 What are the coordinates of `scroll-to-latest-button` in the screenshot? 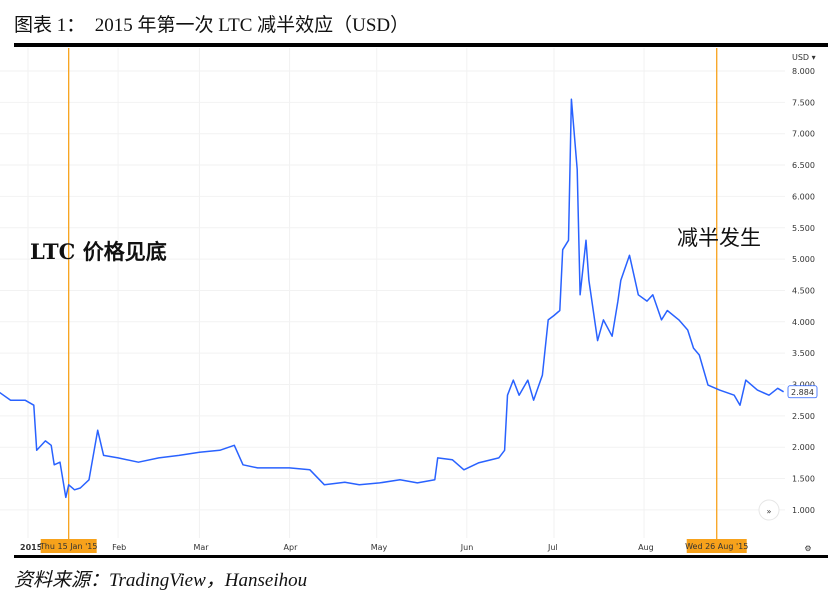 It's located at (769, 510).